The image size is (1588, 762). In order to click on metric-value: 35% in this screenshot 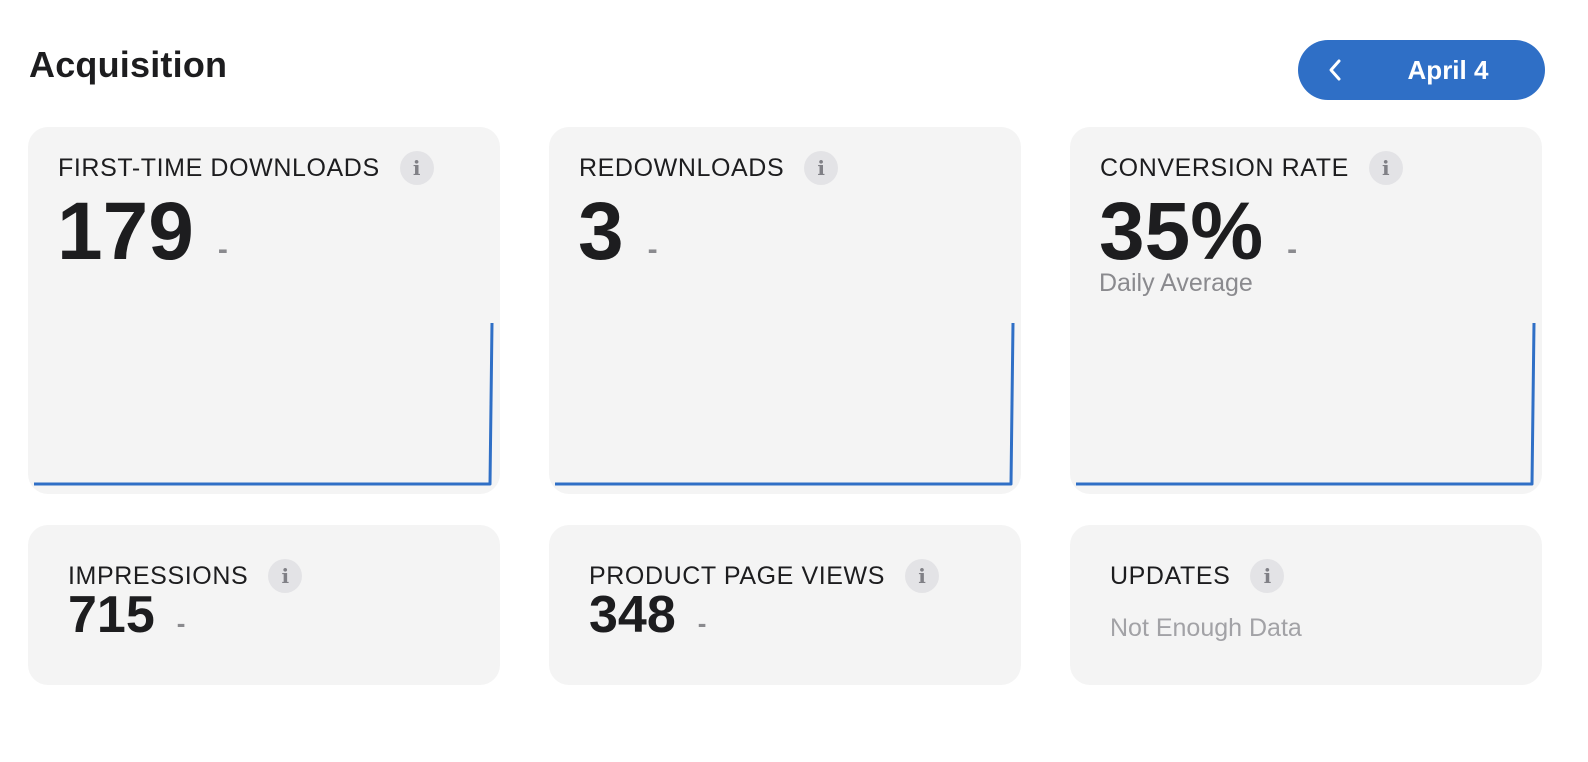, I will do `click(1181, 231)`.